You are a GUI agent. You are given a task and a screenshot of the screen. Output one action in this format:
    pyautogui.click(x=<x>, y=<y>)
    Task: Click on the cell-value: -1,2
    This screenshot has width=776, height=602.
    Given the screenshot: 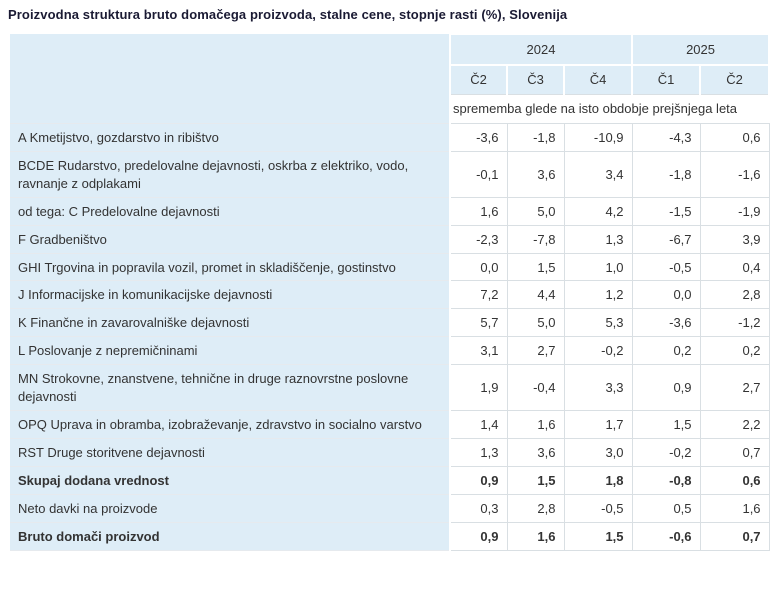 What is the action you would take?
    pyautogui.click(x=734, y=323)
    